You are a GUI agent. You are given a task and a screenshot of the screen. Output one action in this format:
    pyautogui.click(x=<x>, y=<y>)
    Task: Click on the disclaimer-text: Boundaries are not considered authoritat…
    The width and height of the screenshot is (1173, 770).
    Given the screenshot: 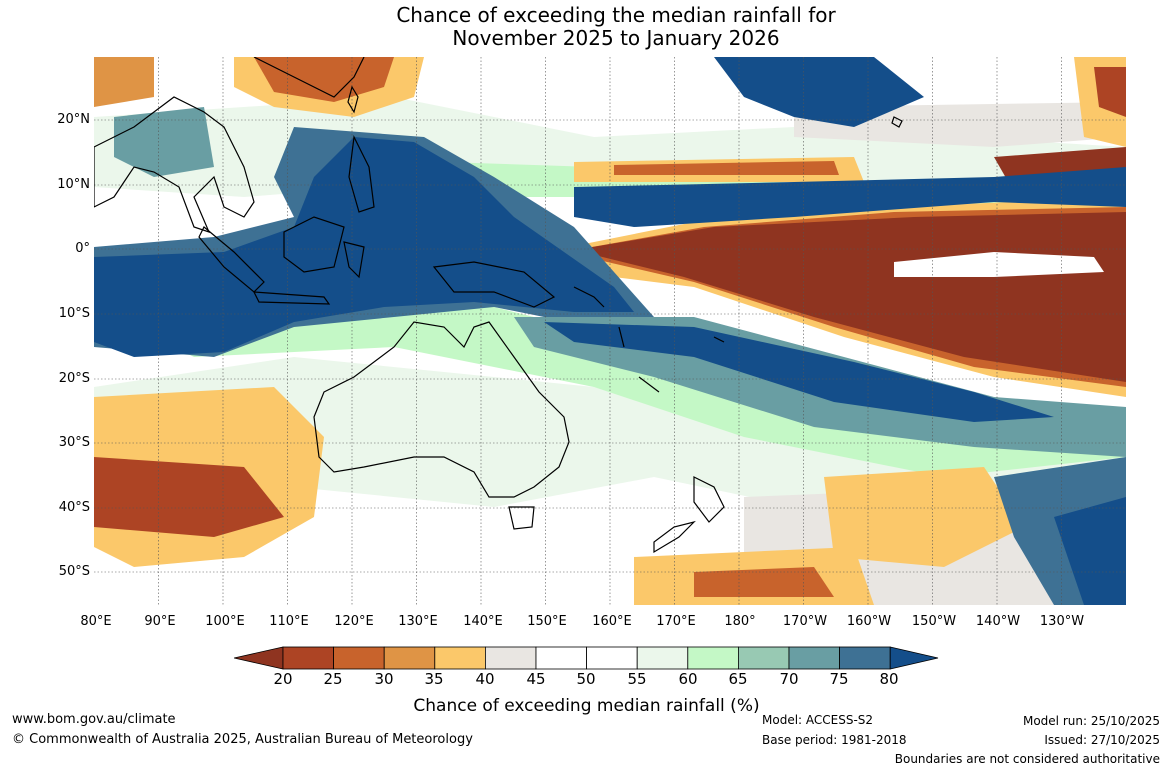 What is the action you would take?
    pyautogui.click(x=1027, y=759)
    